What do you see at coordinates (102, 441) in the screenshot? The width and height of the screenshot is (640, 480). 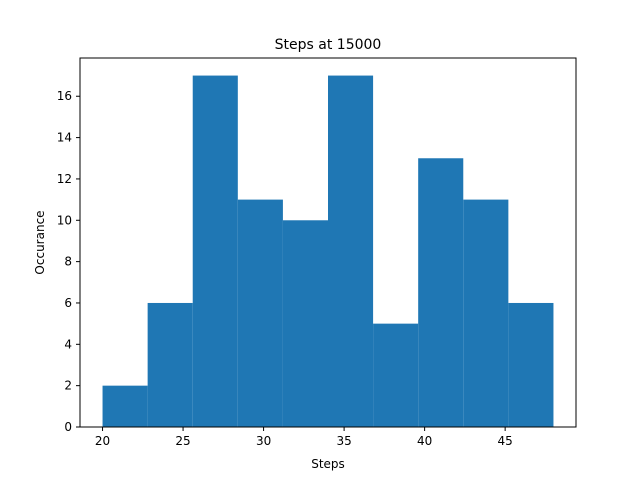 I see `x-tick-label: 20` at bounding box center [102, 441].